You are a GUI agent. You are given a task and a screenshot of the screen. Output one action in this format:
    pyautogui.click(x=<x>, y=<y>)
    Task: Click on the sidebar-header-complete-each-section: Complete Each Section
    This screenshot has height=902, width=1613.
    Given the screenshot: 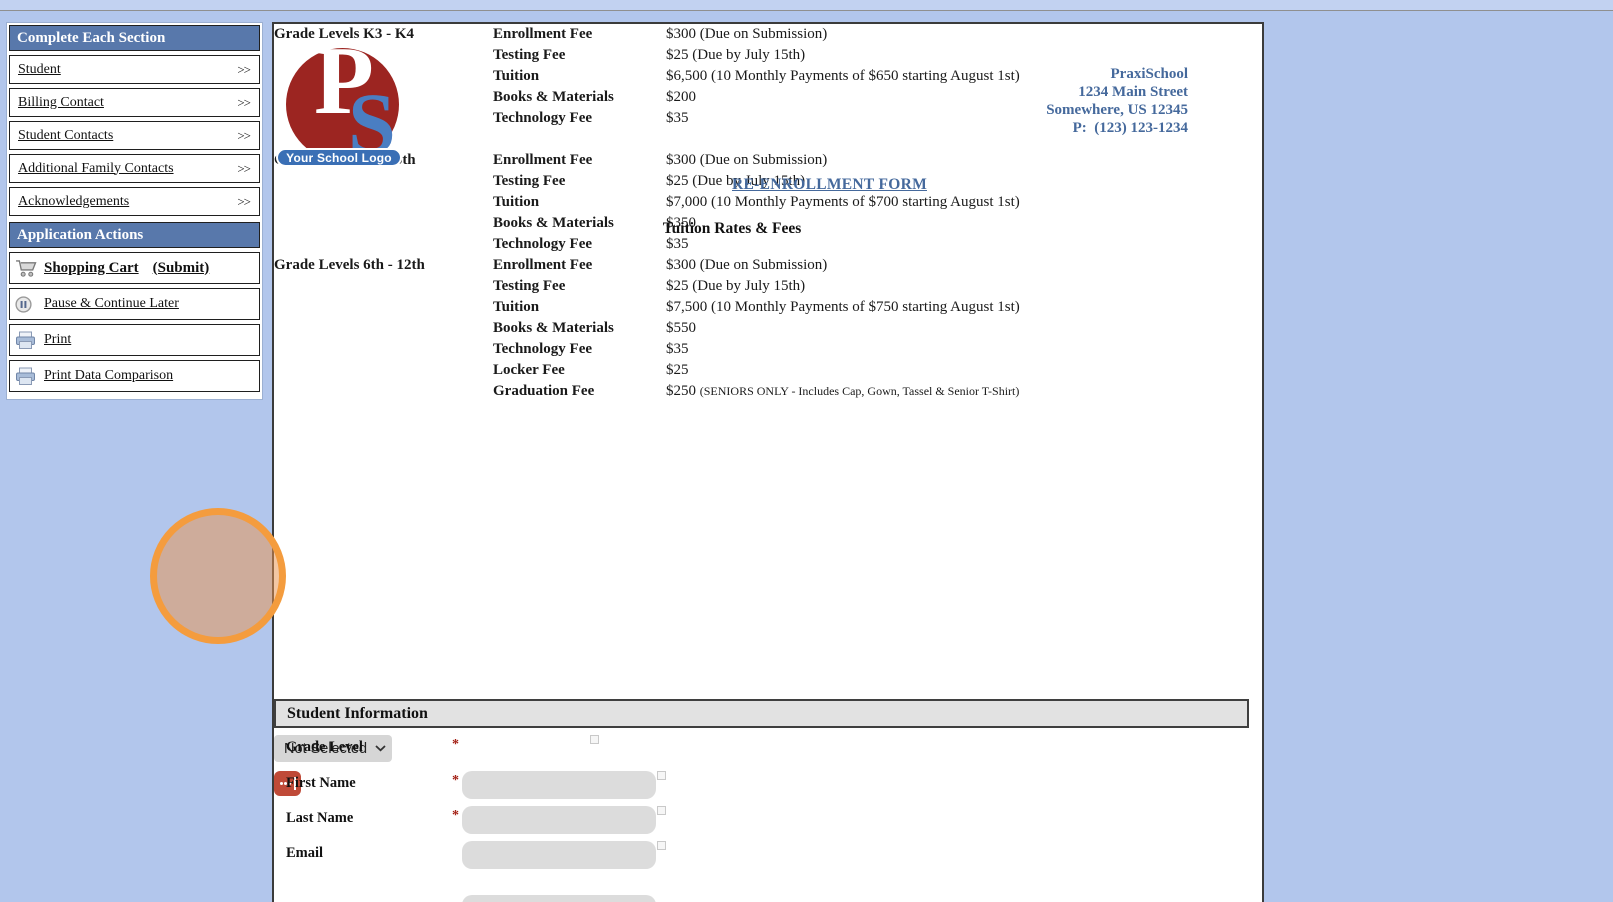 What is the action you would take?
    pyautogui.click(x=134, y=38)
    